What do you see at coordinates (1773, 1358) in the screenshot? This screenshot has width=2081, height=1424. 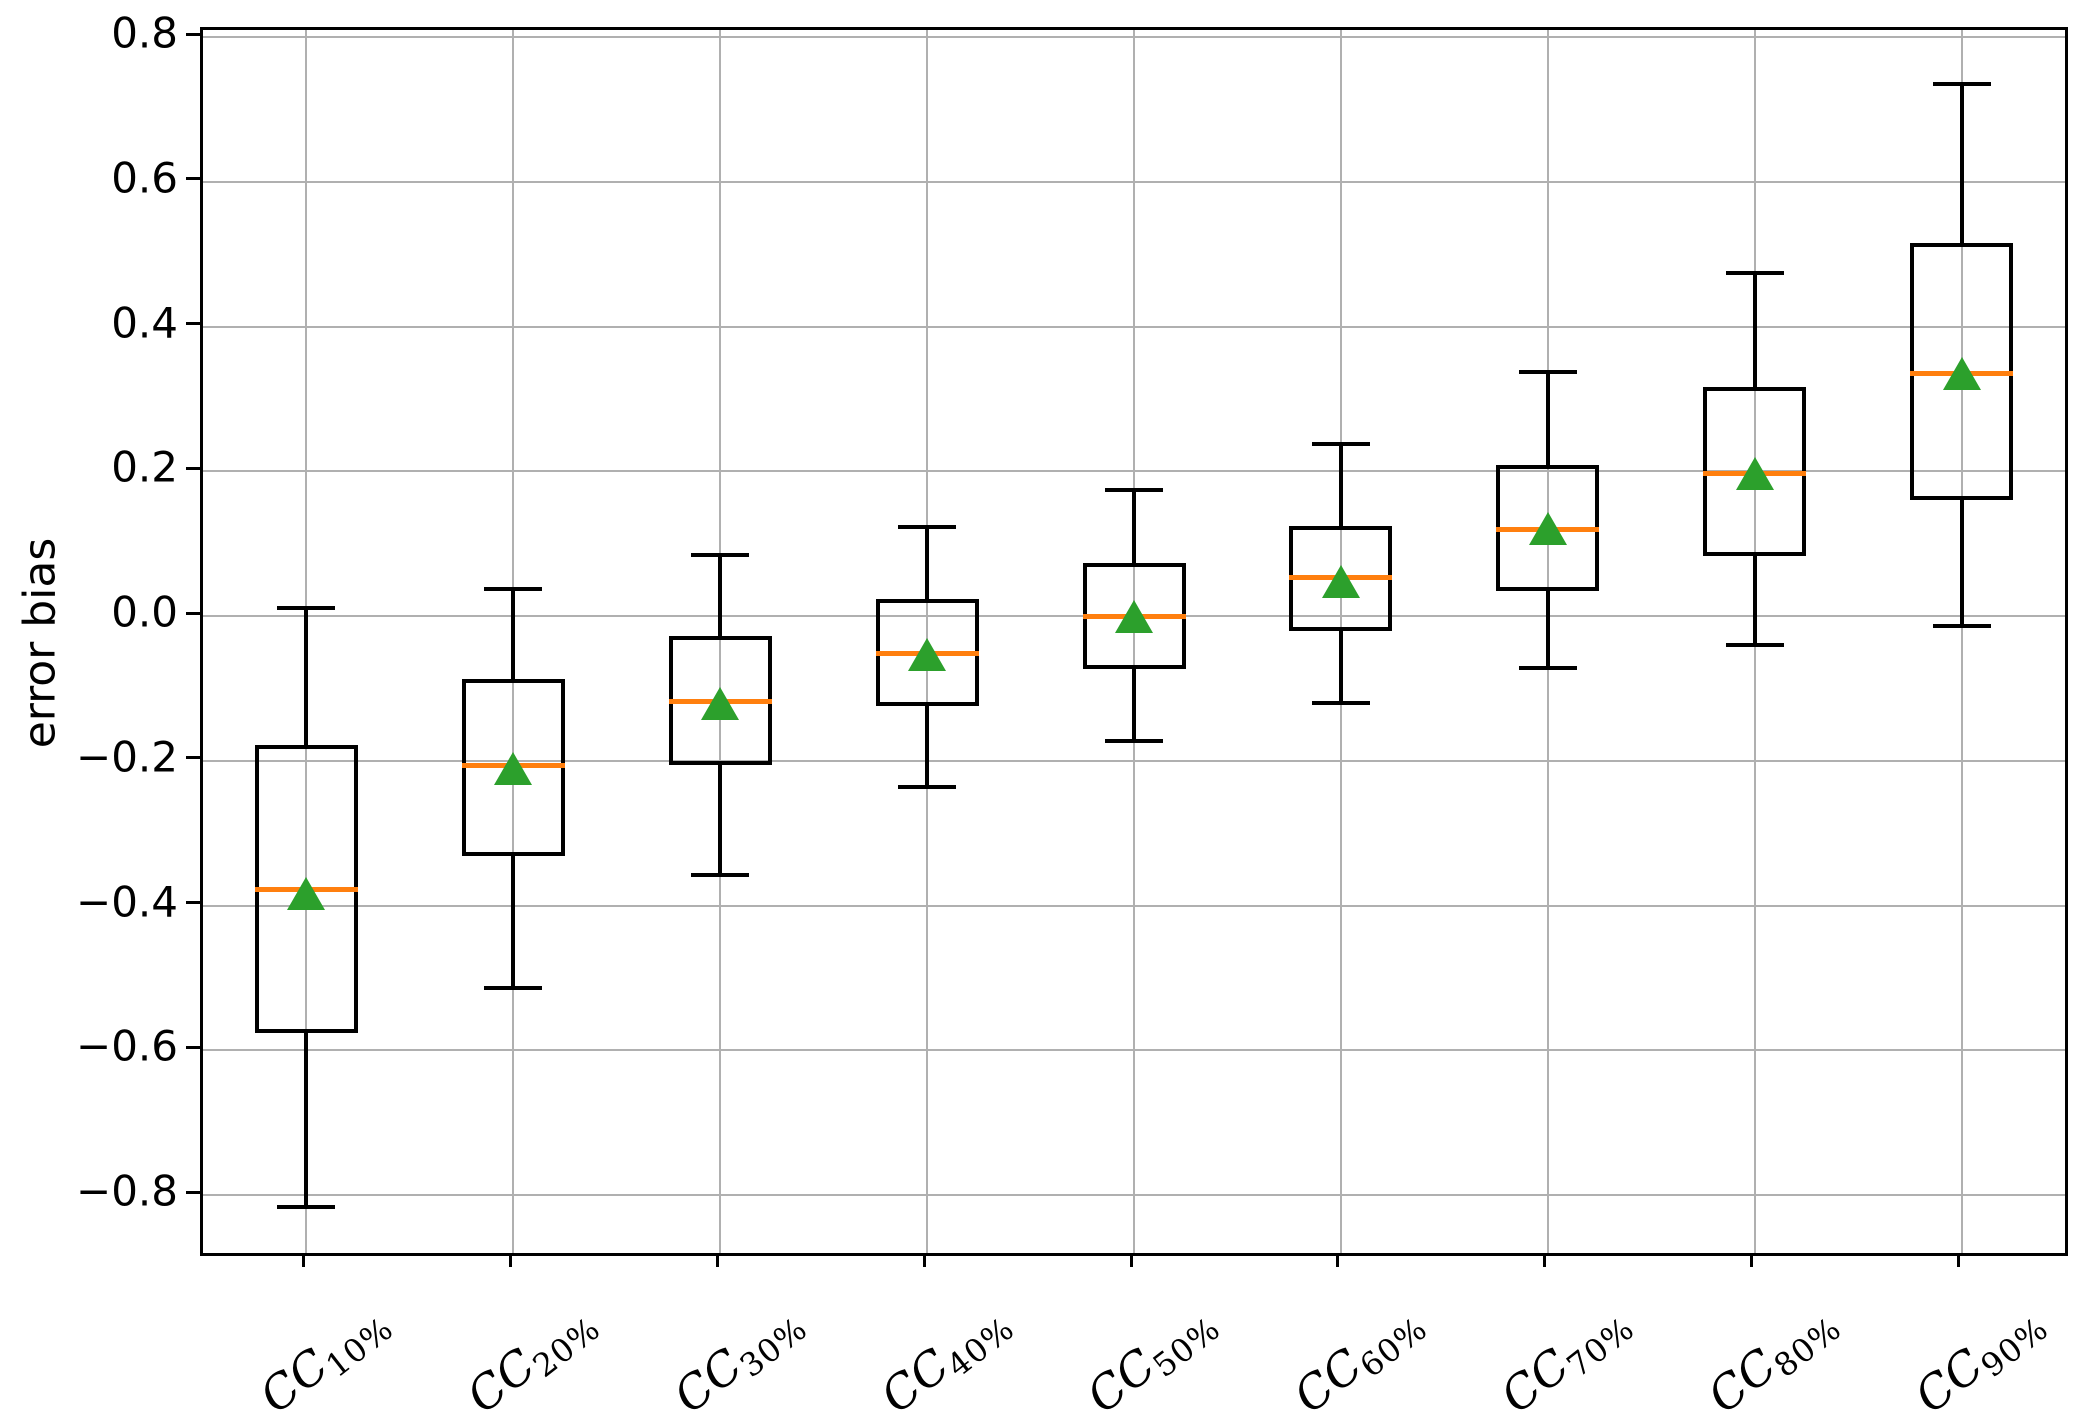 I see `x-tick-label: CC80%` at bounding box center [1773, 1358].